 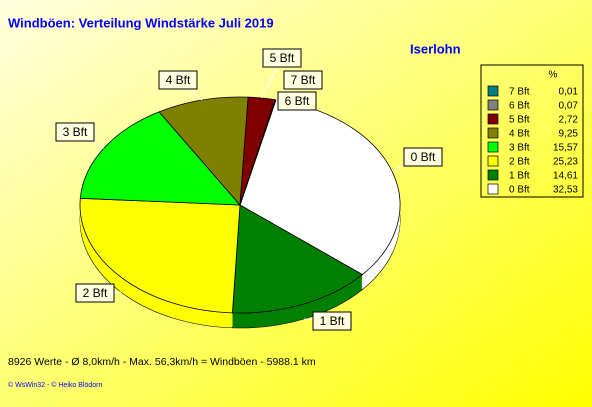 I want to click on legend-title: %, so click(x=553, y=75).